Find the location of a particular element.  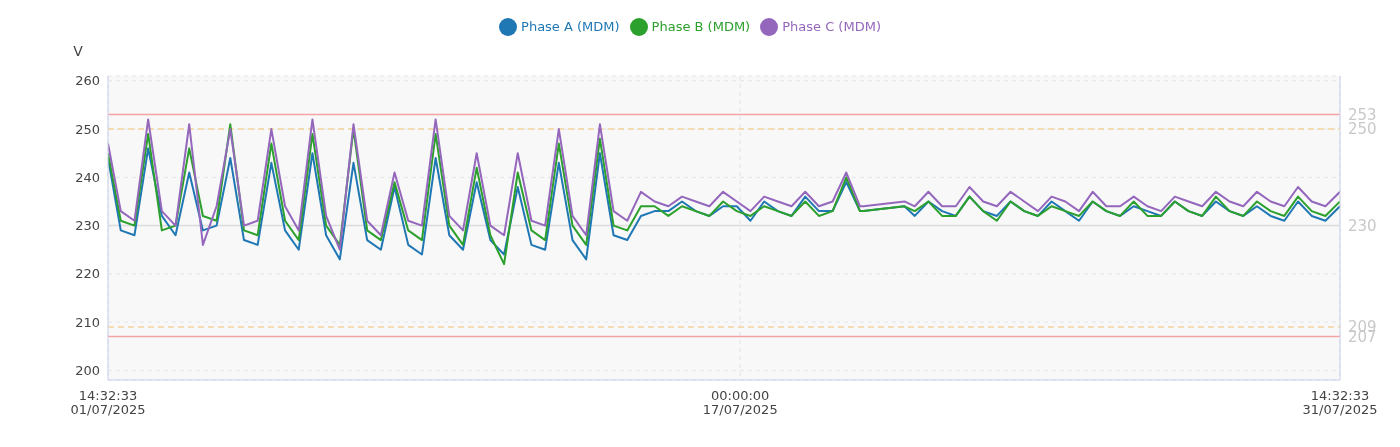

y-tick-label: 230 is located at coordinates (87, 226).